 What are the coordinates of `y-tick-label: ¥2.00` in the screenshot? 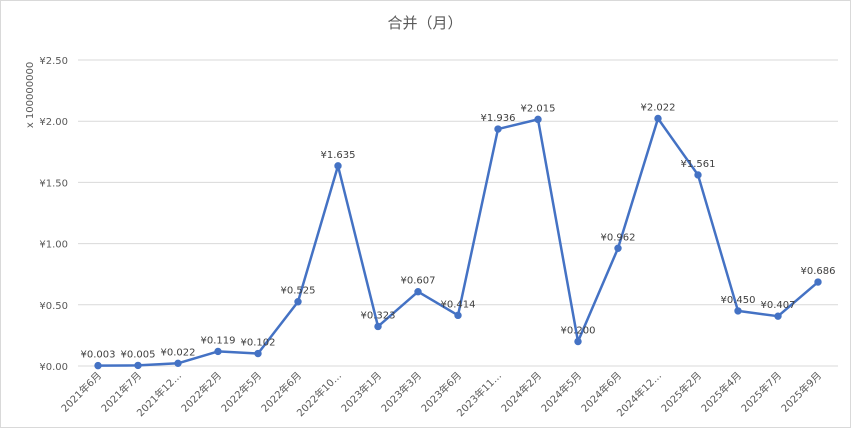 It's located at (53, 122).